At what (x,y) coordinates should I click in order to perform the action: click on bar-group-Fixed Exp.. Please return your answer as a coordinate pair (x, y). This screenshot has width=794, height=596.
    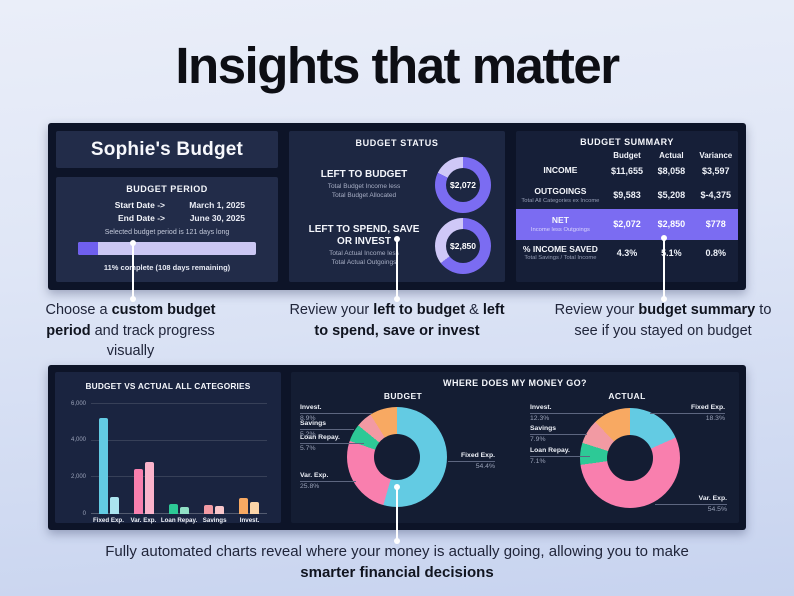
    Looking at the image, I should click on (108, 459).